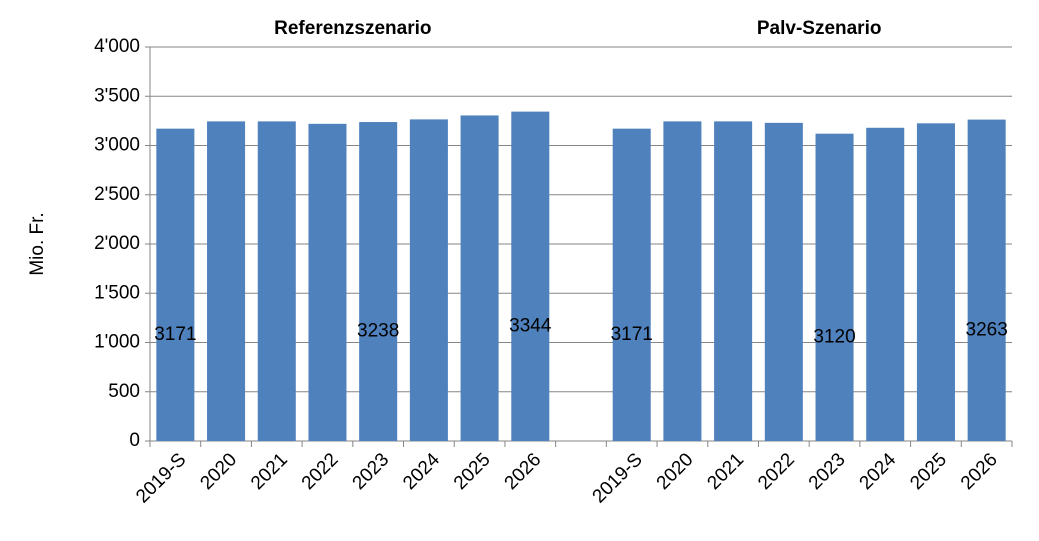  Describe the element at coordinates (117, 342) in the screenshot. I see `y-tick-label: 1'000` at that location.